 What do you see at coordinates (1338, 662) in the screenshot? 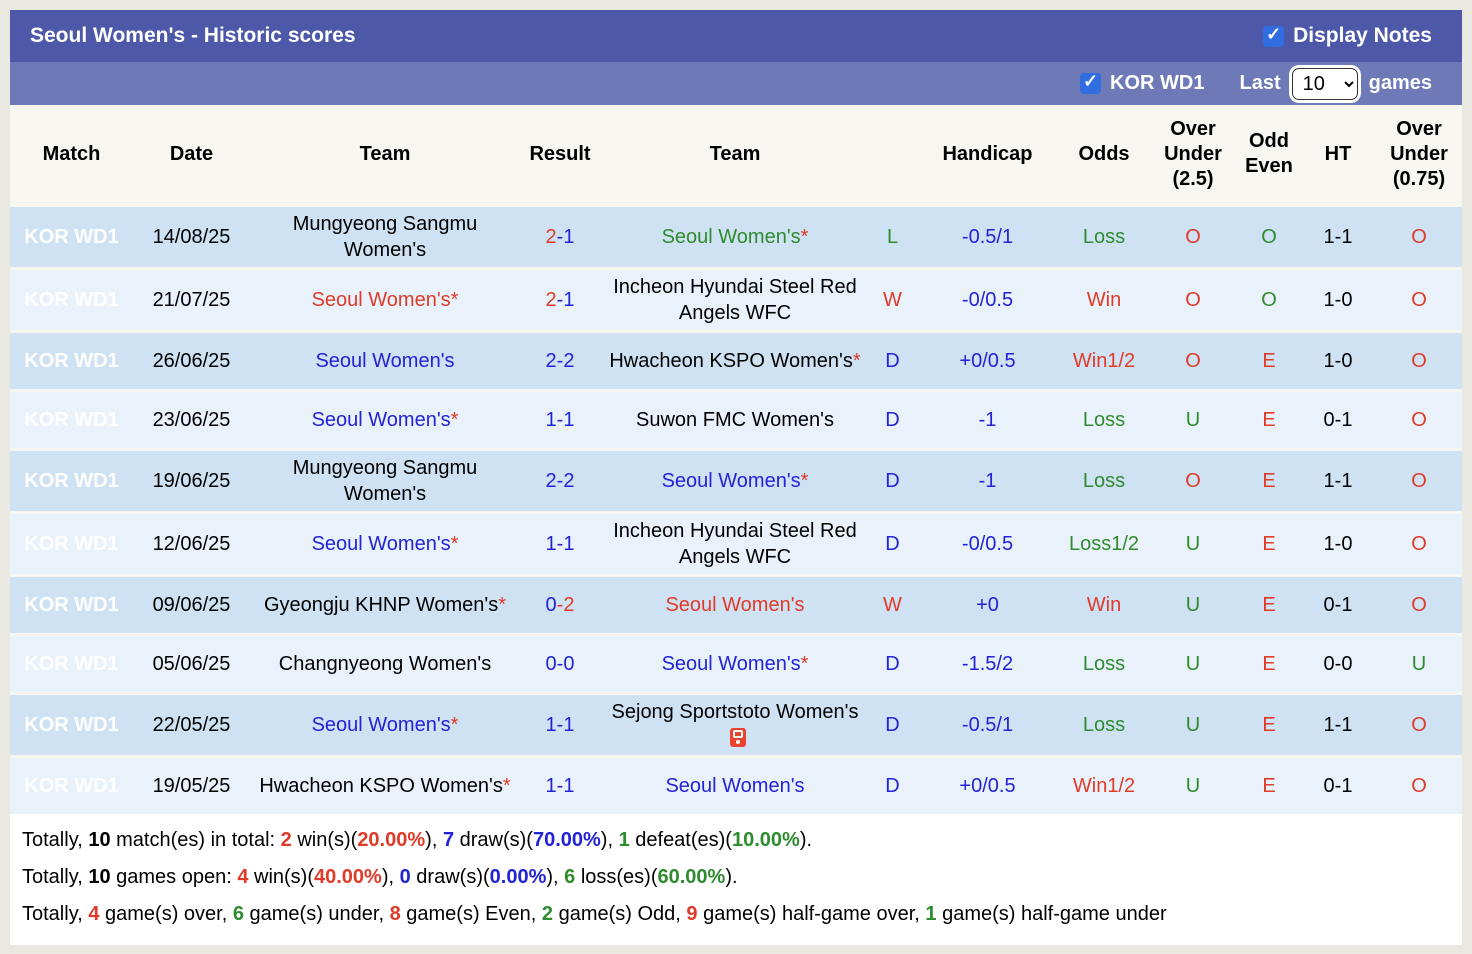
I see `ht-cell: 0-0` at bounding box center [1338, 662].